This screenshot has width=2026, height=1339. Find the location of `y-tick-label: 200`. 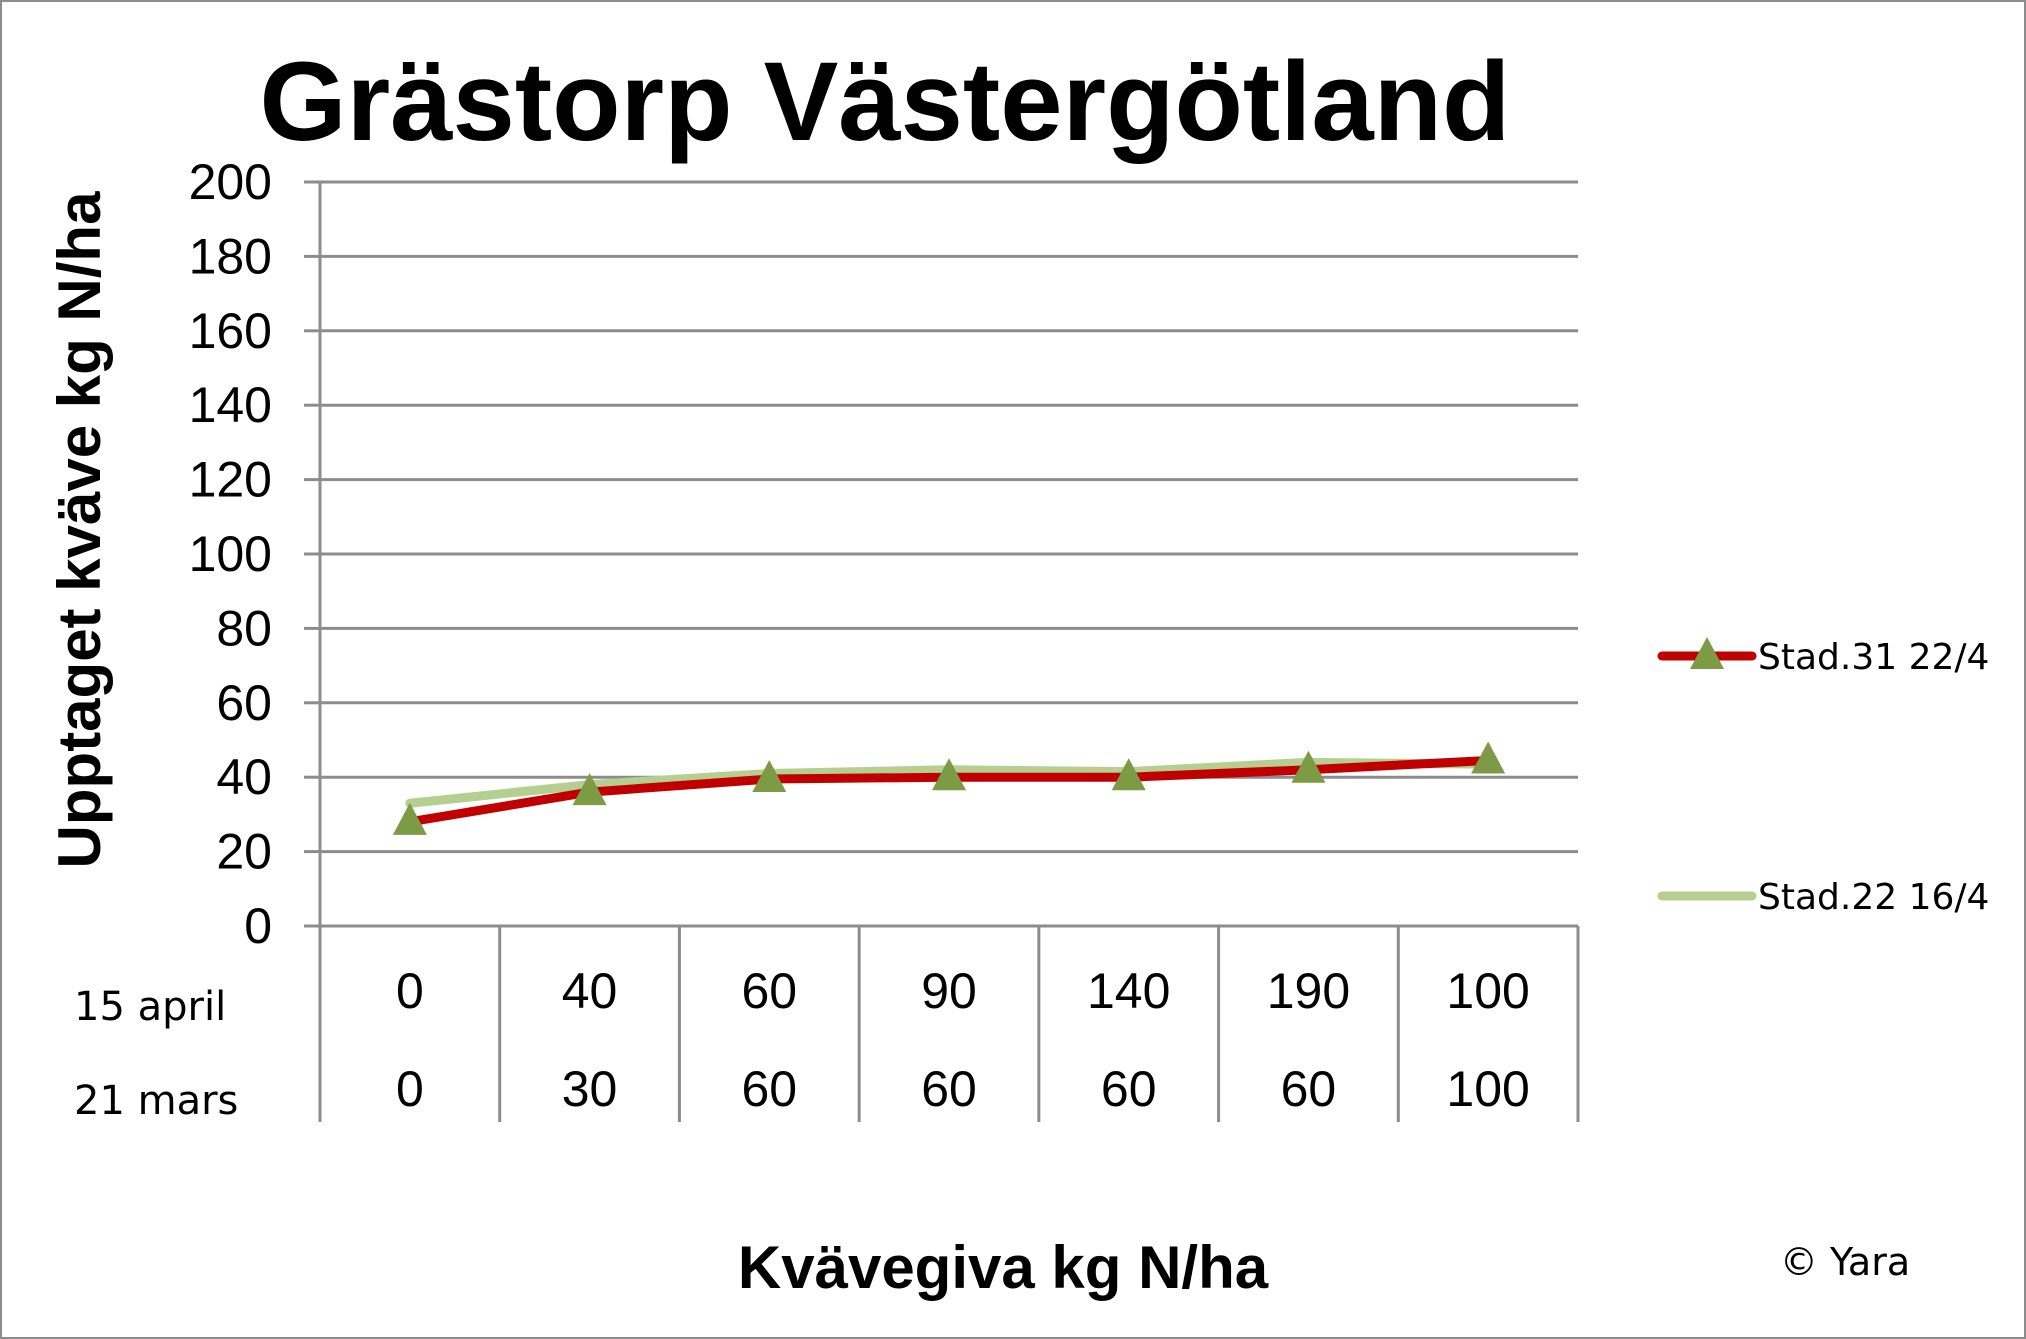

y-tick-label: 200 is located at coordinates (230, 182).